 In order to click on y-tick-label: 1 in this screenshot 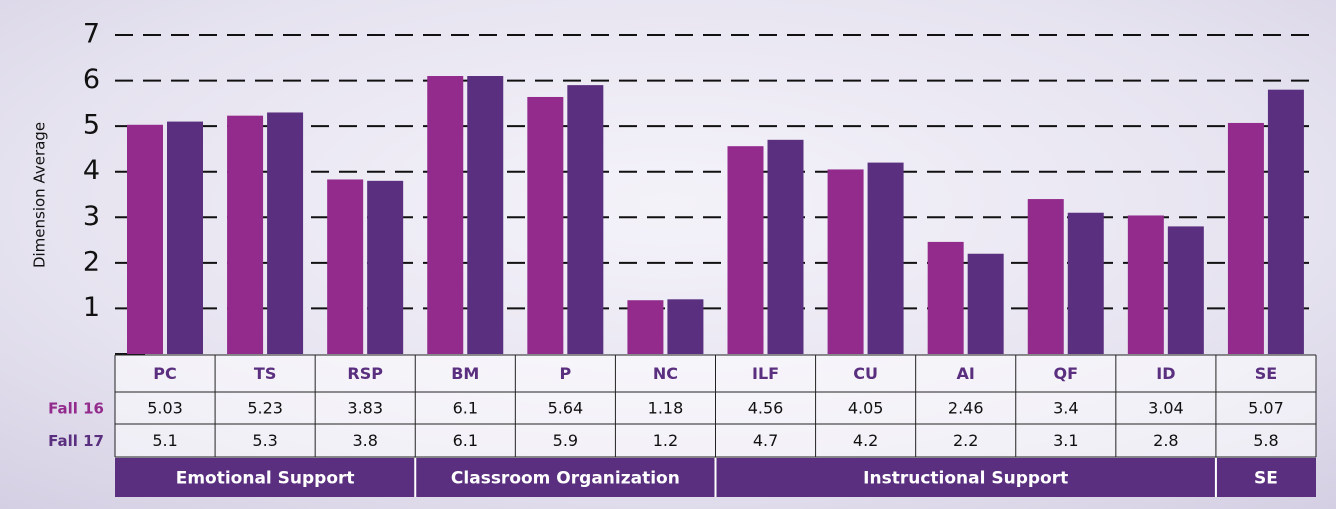, I will do `click(91, 307)`.